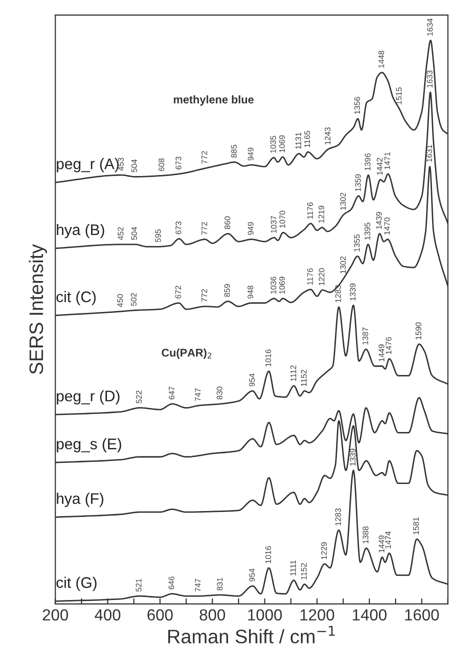  I want to click on x-tick-label: 800, so click(213, 615).